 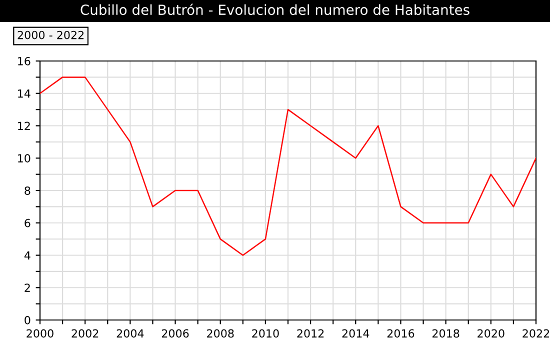 What do you see at coordinates (27, 190) in the screenshot?
I see `y-tick-label: 8` at bounding box center [27, 190].